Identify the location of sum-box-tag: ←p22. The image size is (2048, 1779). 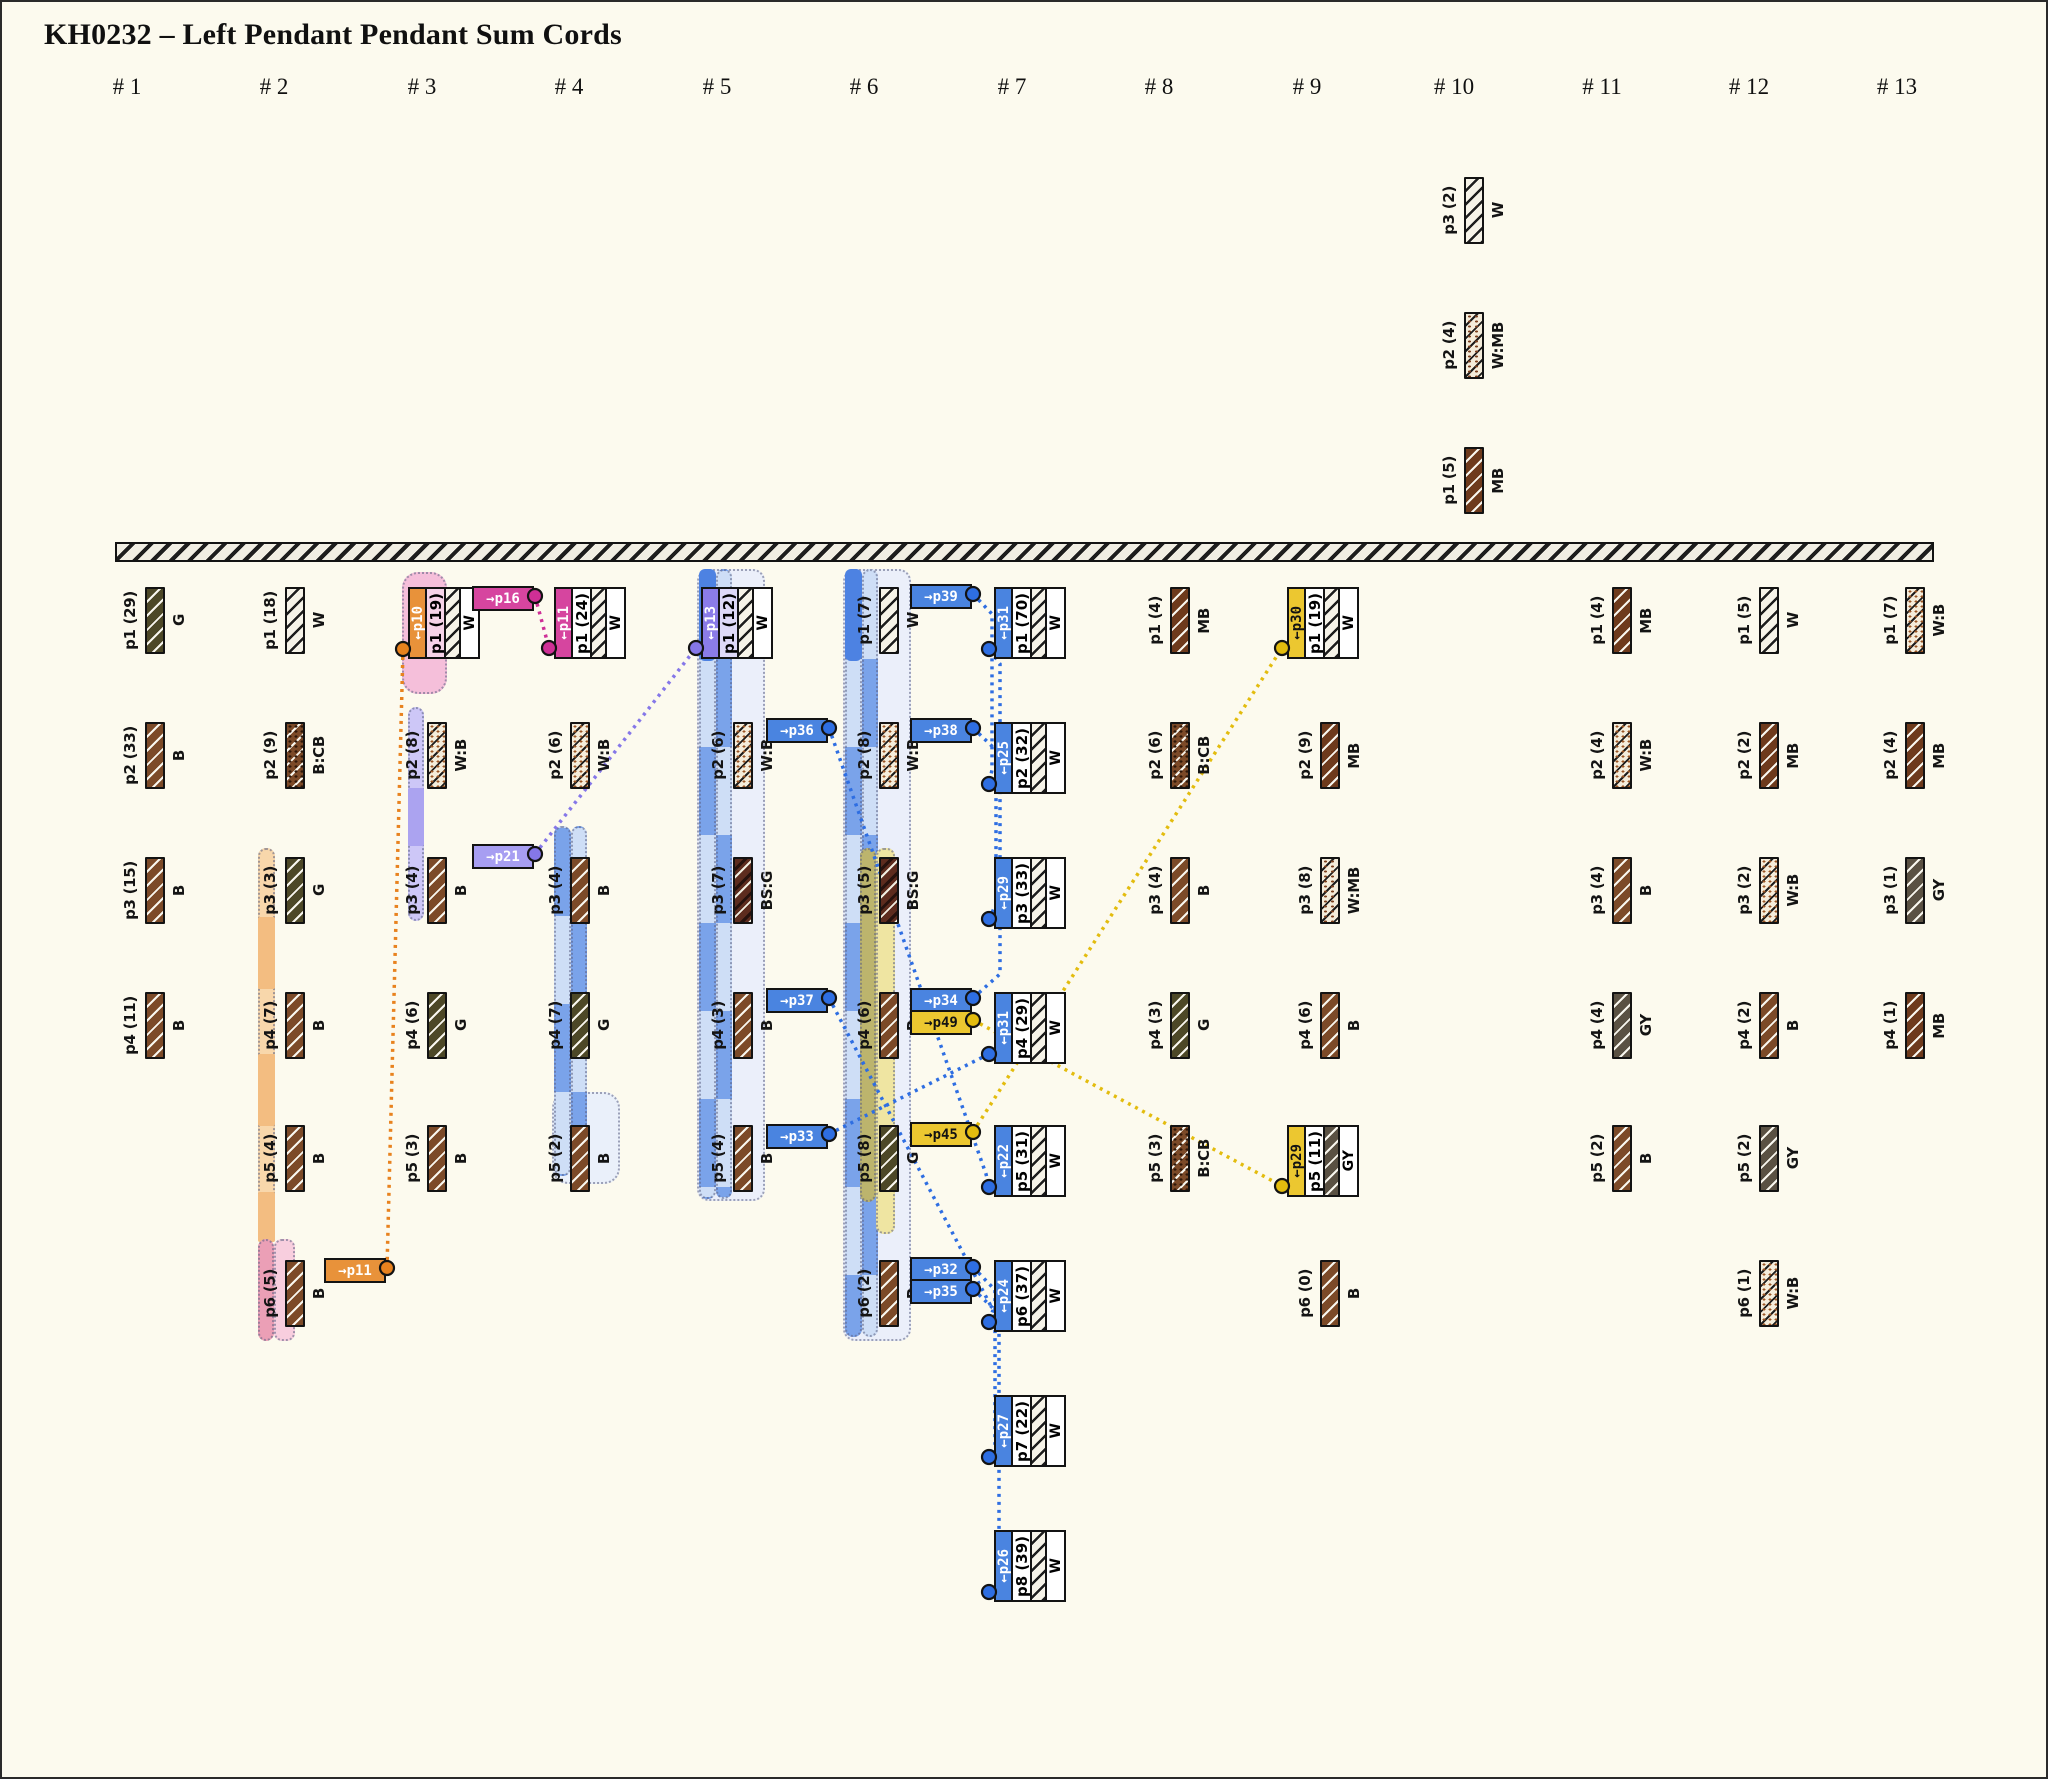
(1004, 1161).